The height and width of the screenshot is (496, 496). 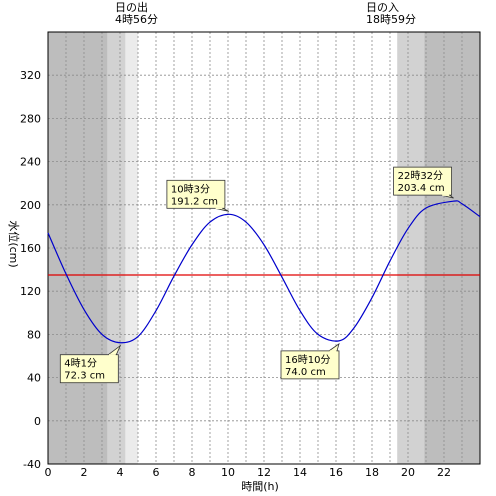 What do you see at coordinates (420, 176) in the screenshot?
I see `annotation-time: 22時32分` at bounding box center [420, 176].